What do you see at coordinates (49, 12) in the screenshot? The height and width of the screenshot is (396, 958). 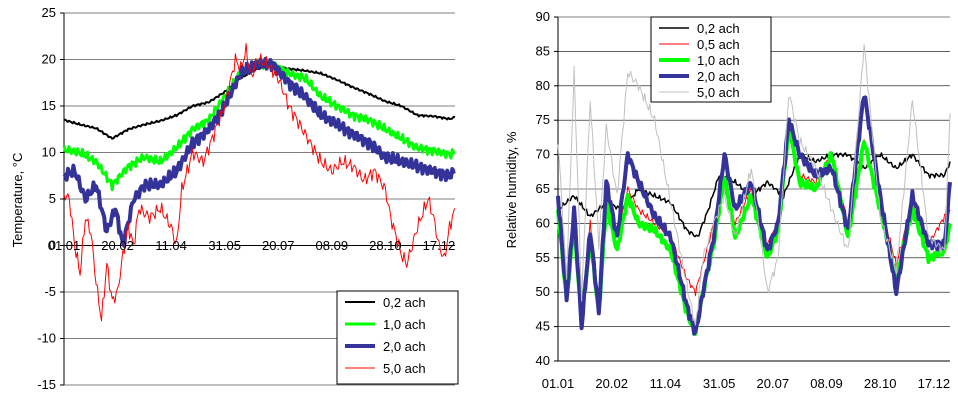 I see `y-tick-label: 25` at bounding box center [49, 12].